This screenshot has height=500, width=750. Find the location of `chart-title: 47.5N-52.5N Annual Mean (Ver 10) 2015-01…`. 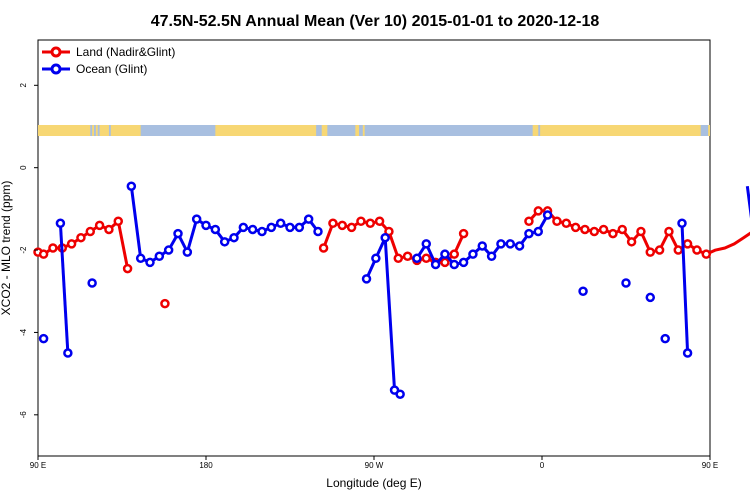

chart-title: 47.5N-52.5N Annual Mean (Ver 10) 2015-01… is located at coordinates (375, 21).